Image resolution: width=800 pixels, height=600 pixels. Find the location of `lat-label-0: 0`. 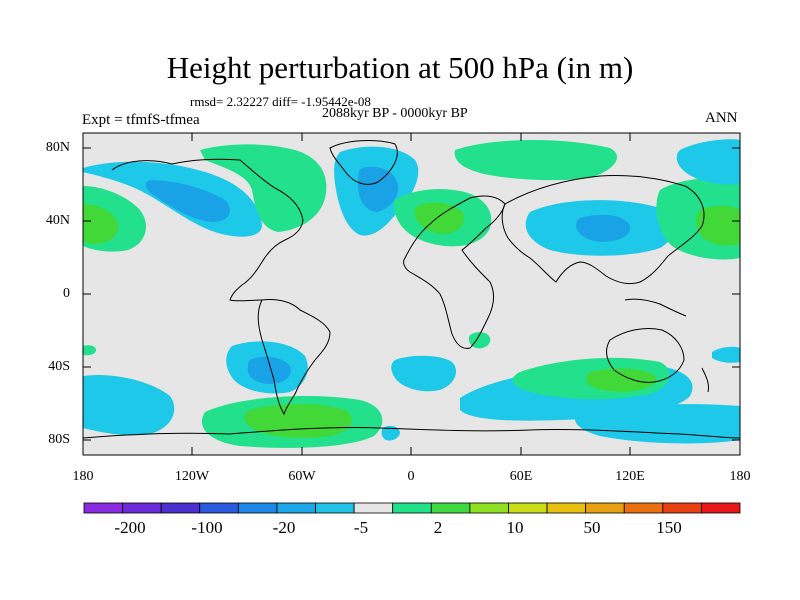

lat-label-0: 0 is located at coordinates (66, 293).